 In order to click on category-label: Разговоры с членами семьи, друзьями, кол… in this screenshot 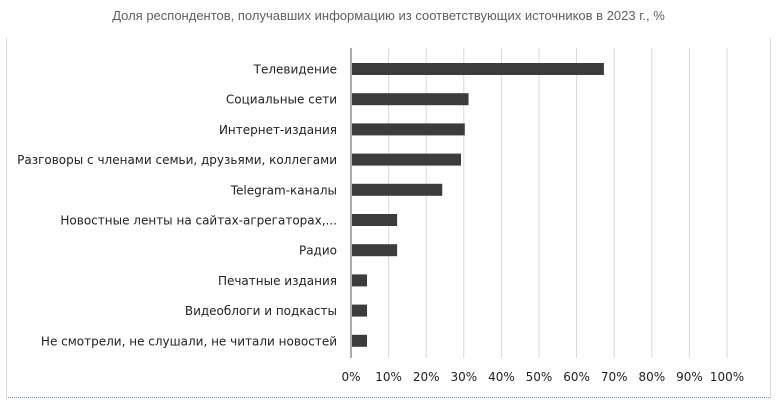, I will do `click(177, 160)`.